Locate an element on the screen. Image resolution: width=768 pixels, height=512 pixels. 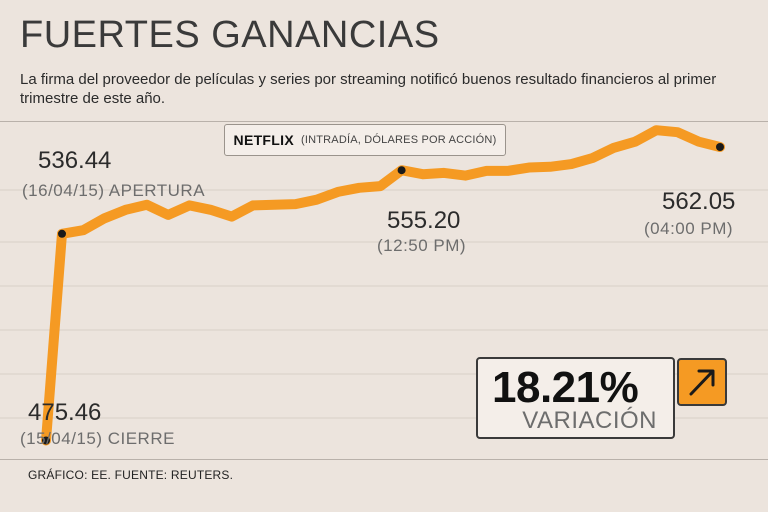
variation-percent: 18.21% is located at coordinates (565, 387).